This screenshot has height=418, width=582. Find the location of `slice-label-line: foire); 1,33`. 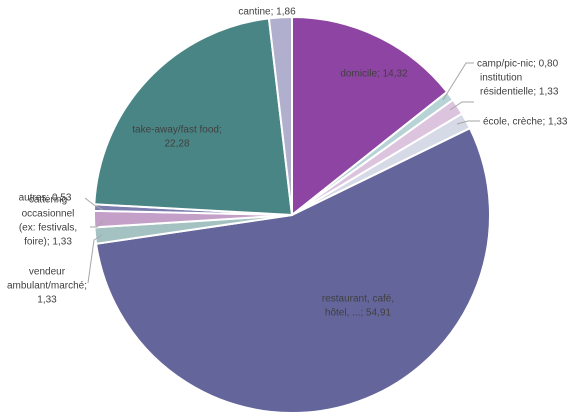

slice-label-line: foire); 1,33 is located at coordinates (48, 242).